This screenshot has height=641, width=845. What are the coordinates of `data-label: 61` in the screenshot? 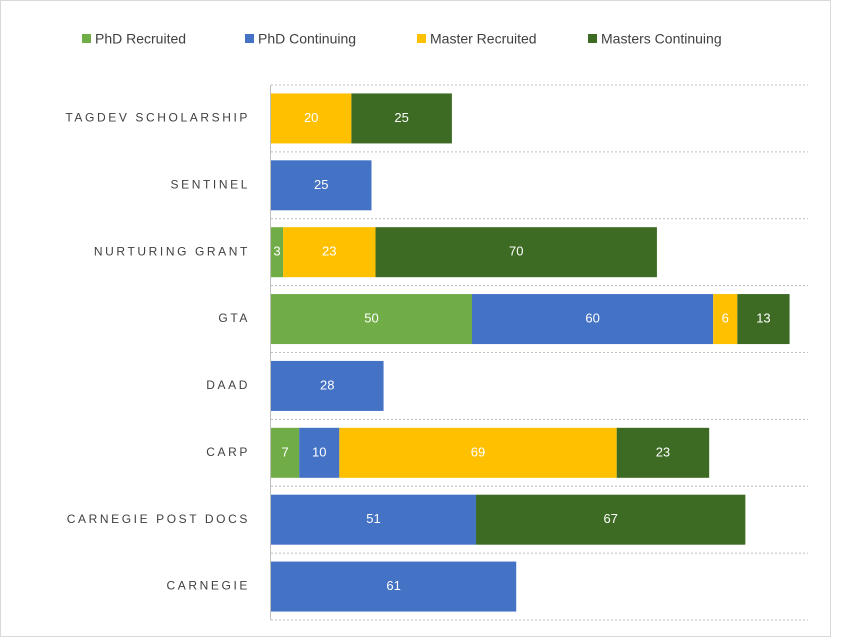 It's located at (393, 585).